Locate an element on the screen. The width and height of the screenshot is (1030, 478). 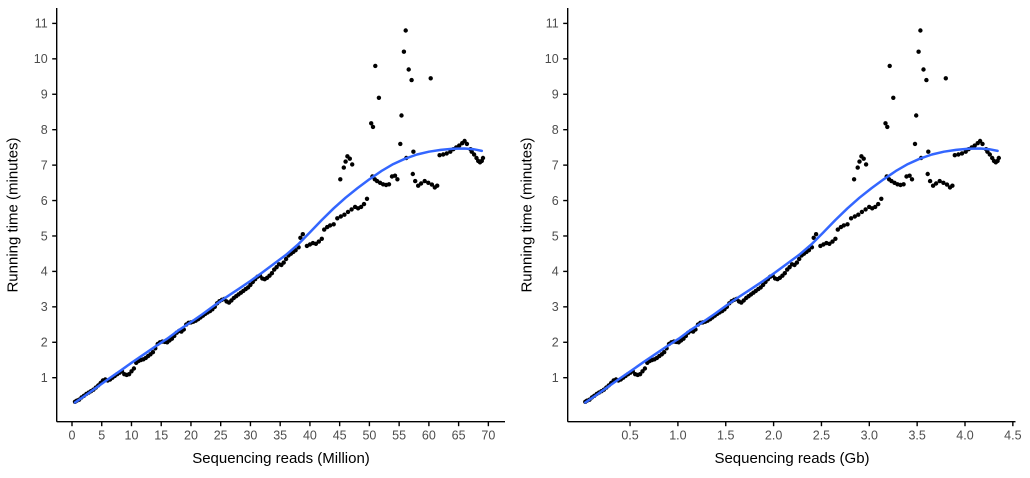
x-tick-label: 50 is located at coordinates (369, 436).